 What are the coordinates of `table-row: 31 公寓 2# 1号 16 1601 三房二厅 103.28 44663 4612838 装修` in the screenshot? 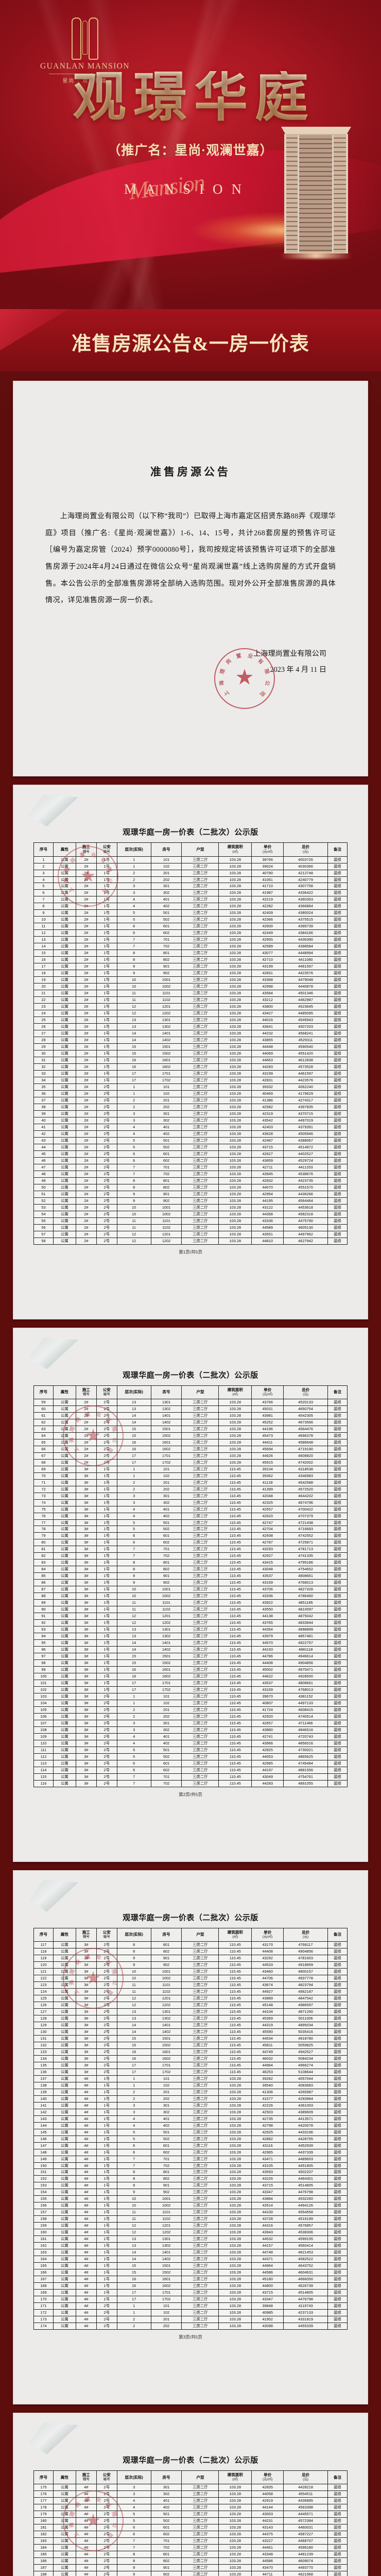 It's located at (190, 1060).